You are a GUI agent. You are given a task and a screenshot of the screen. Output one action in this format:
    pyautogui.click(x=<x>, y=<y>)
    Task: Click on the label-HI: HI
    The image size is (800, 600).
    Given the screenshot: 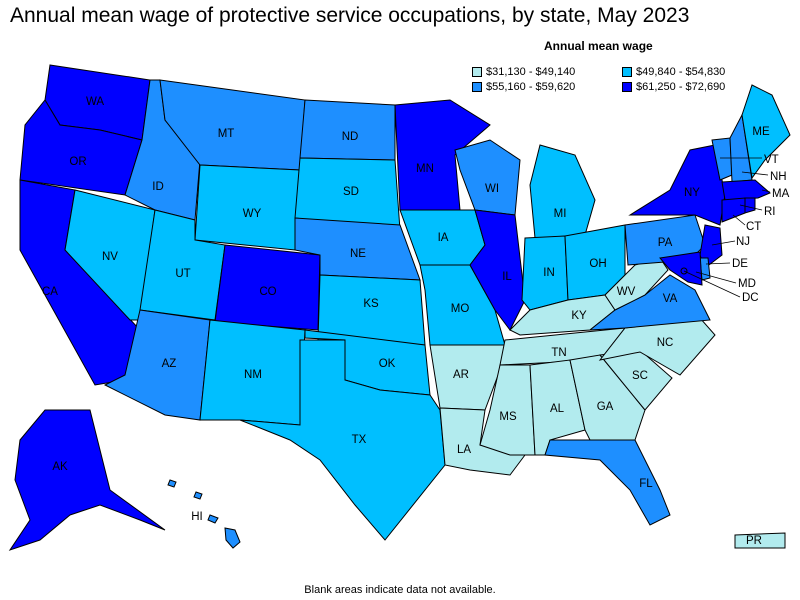 What is the action you would take?
    pyautogui.click(x=197, y=517)
    